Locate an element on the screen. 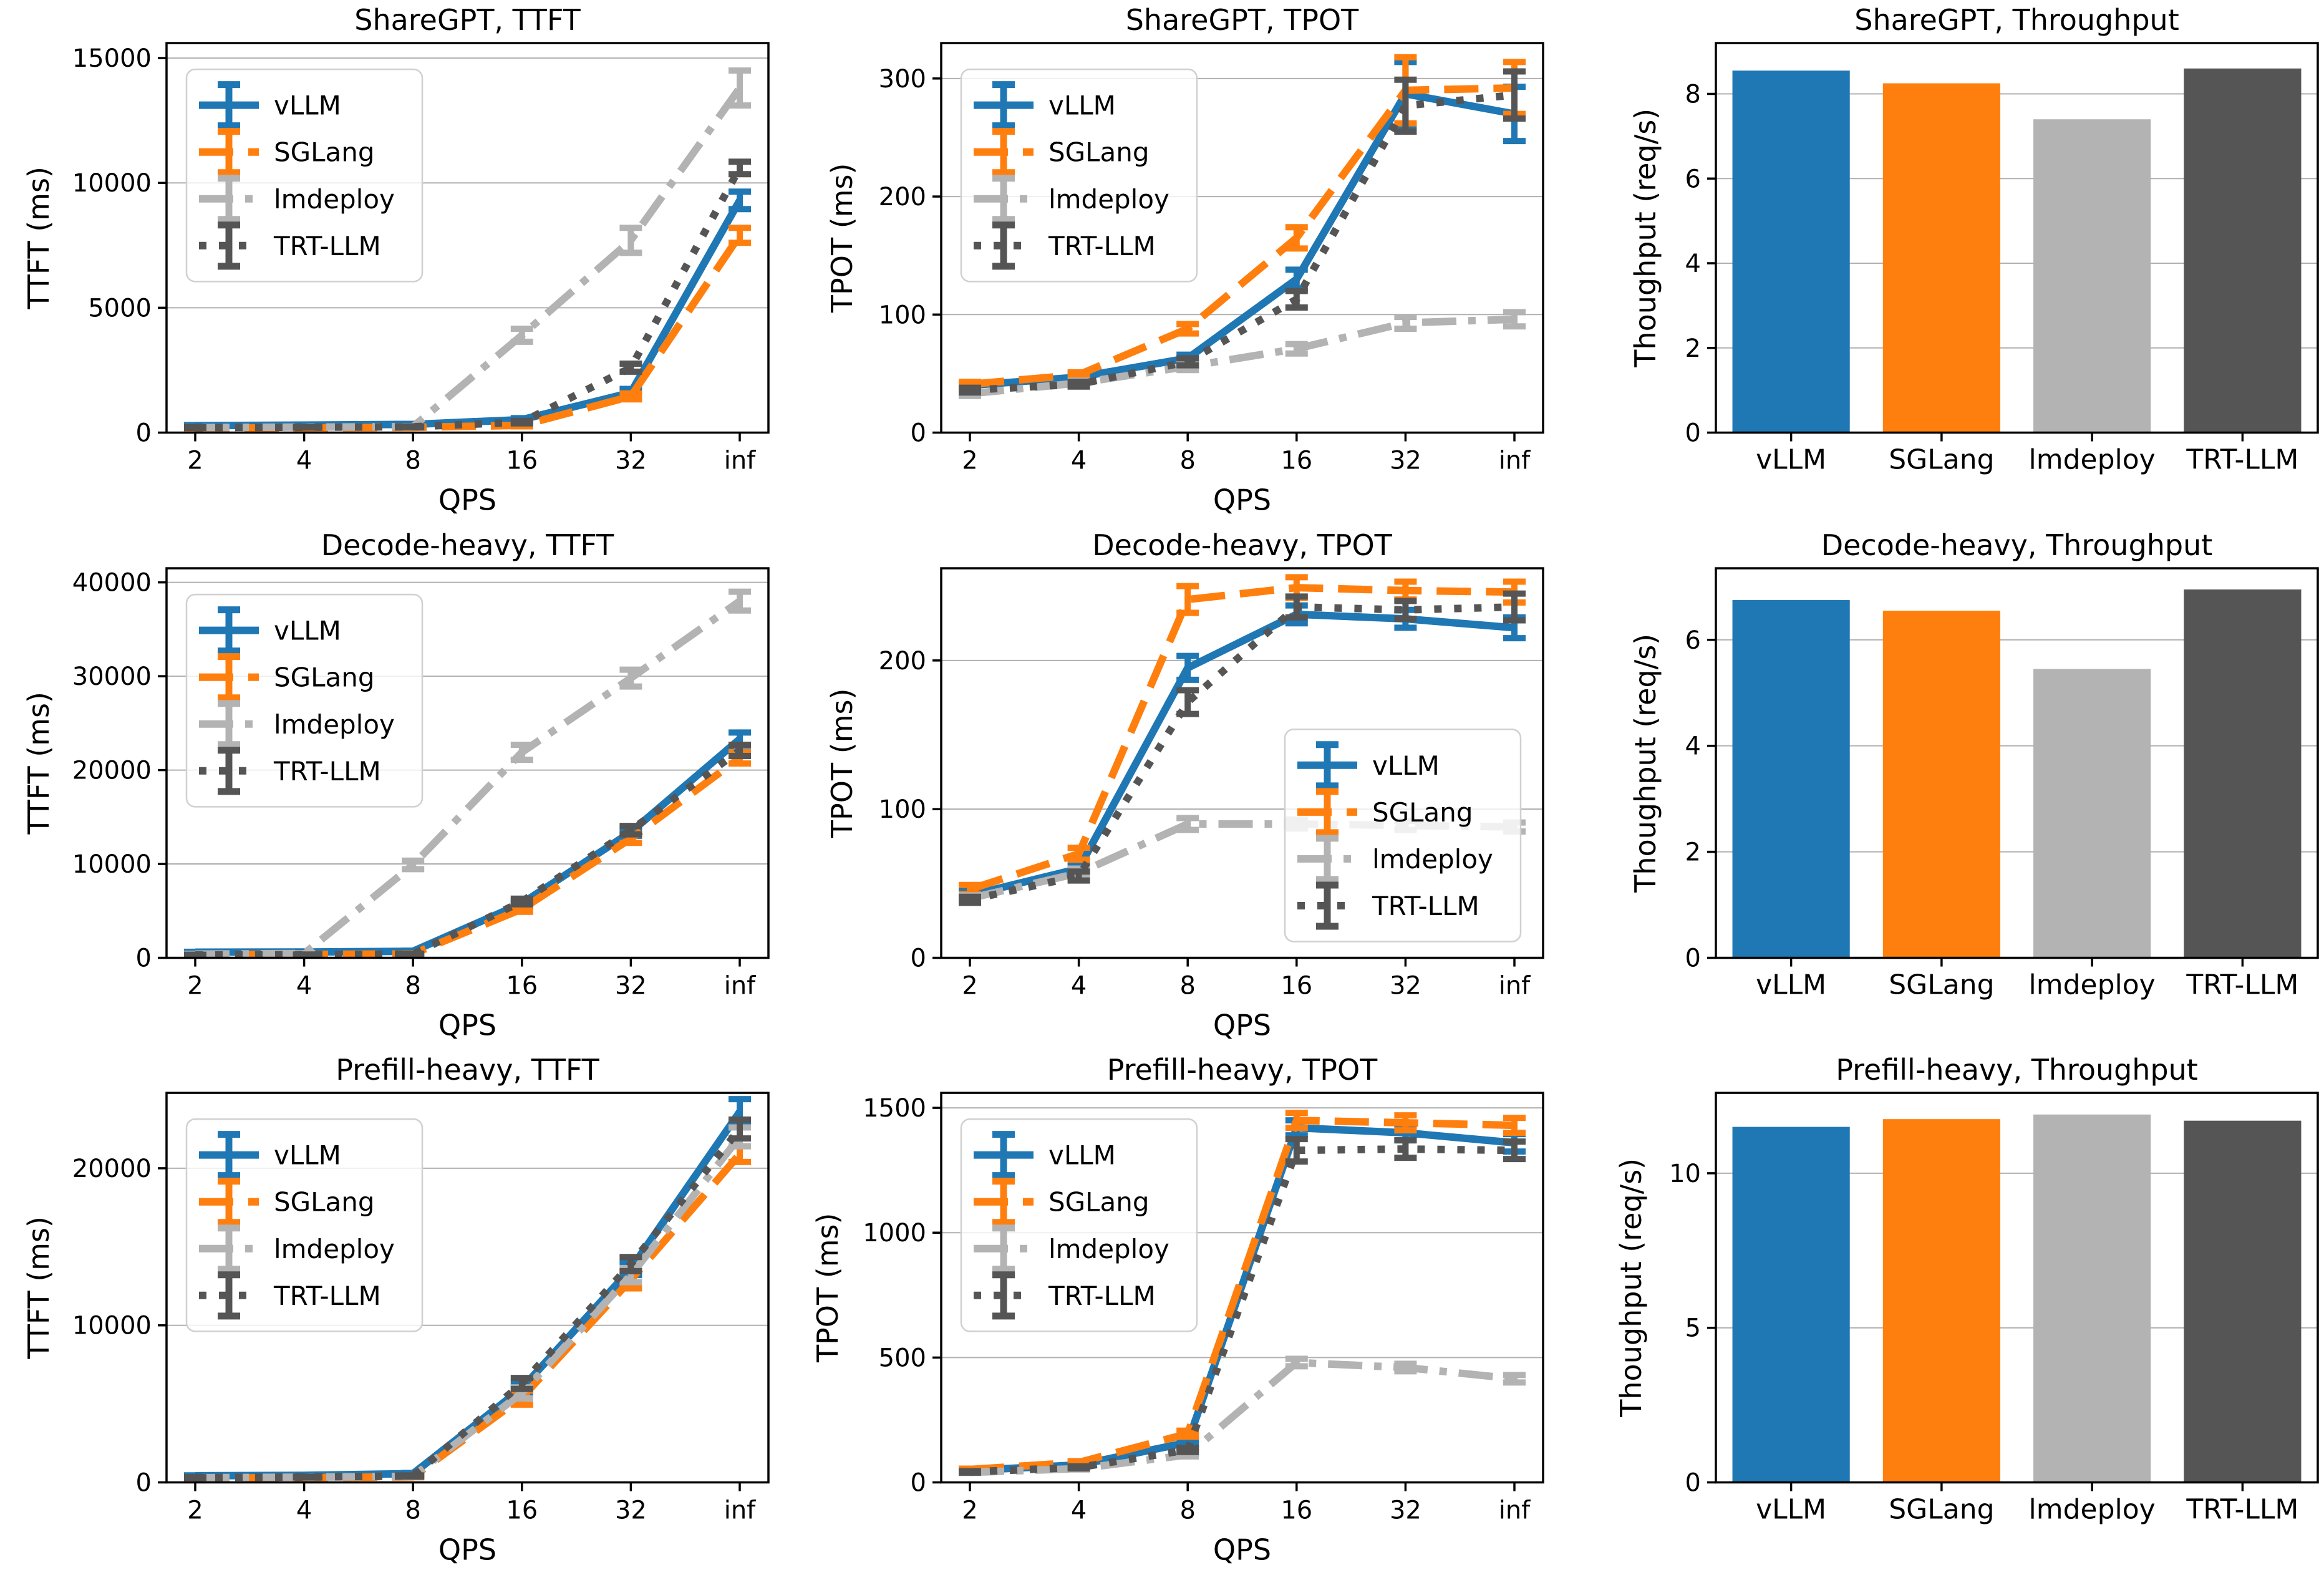  legend-label: SGLang is located at coordinates (1099, 1202).